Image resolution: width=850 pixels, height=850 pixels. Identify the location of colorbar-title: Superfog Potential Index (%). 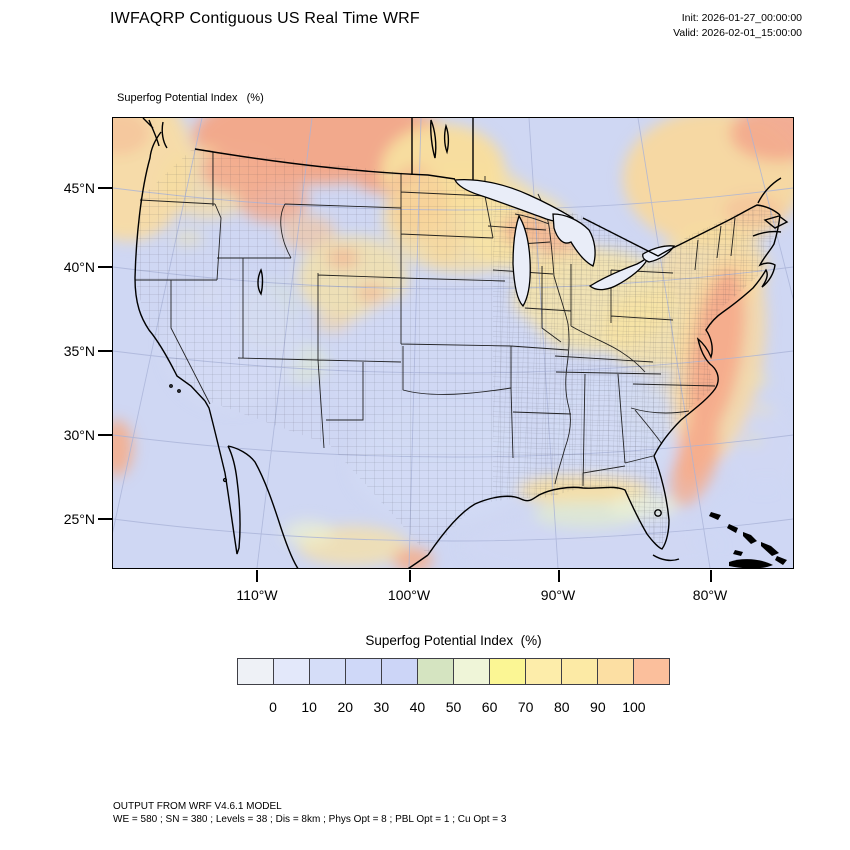
(453, 640).